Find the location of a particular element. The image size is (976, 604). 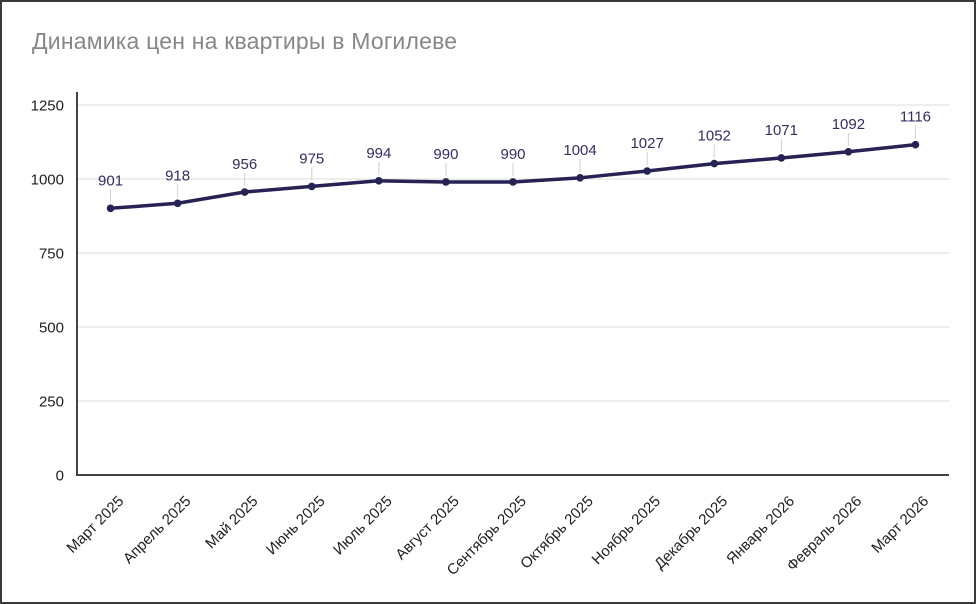

y-tick-label: 1000 is located at coordinates (47, 180).